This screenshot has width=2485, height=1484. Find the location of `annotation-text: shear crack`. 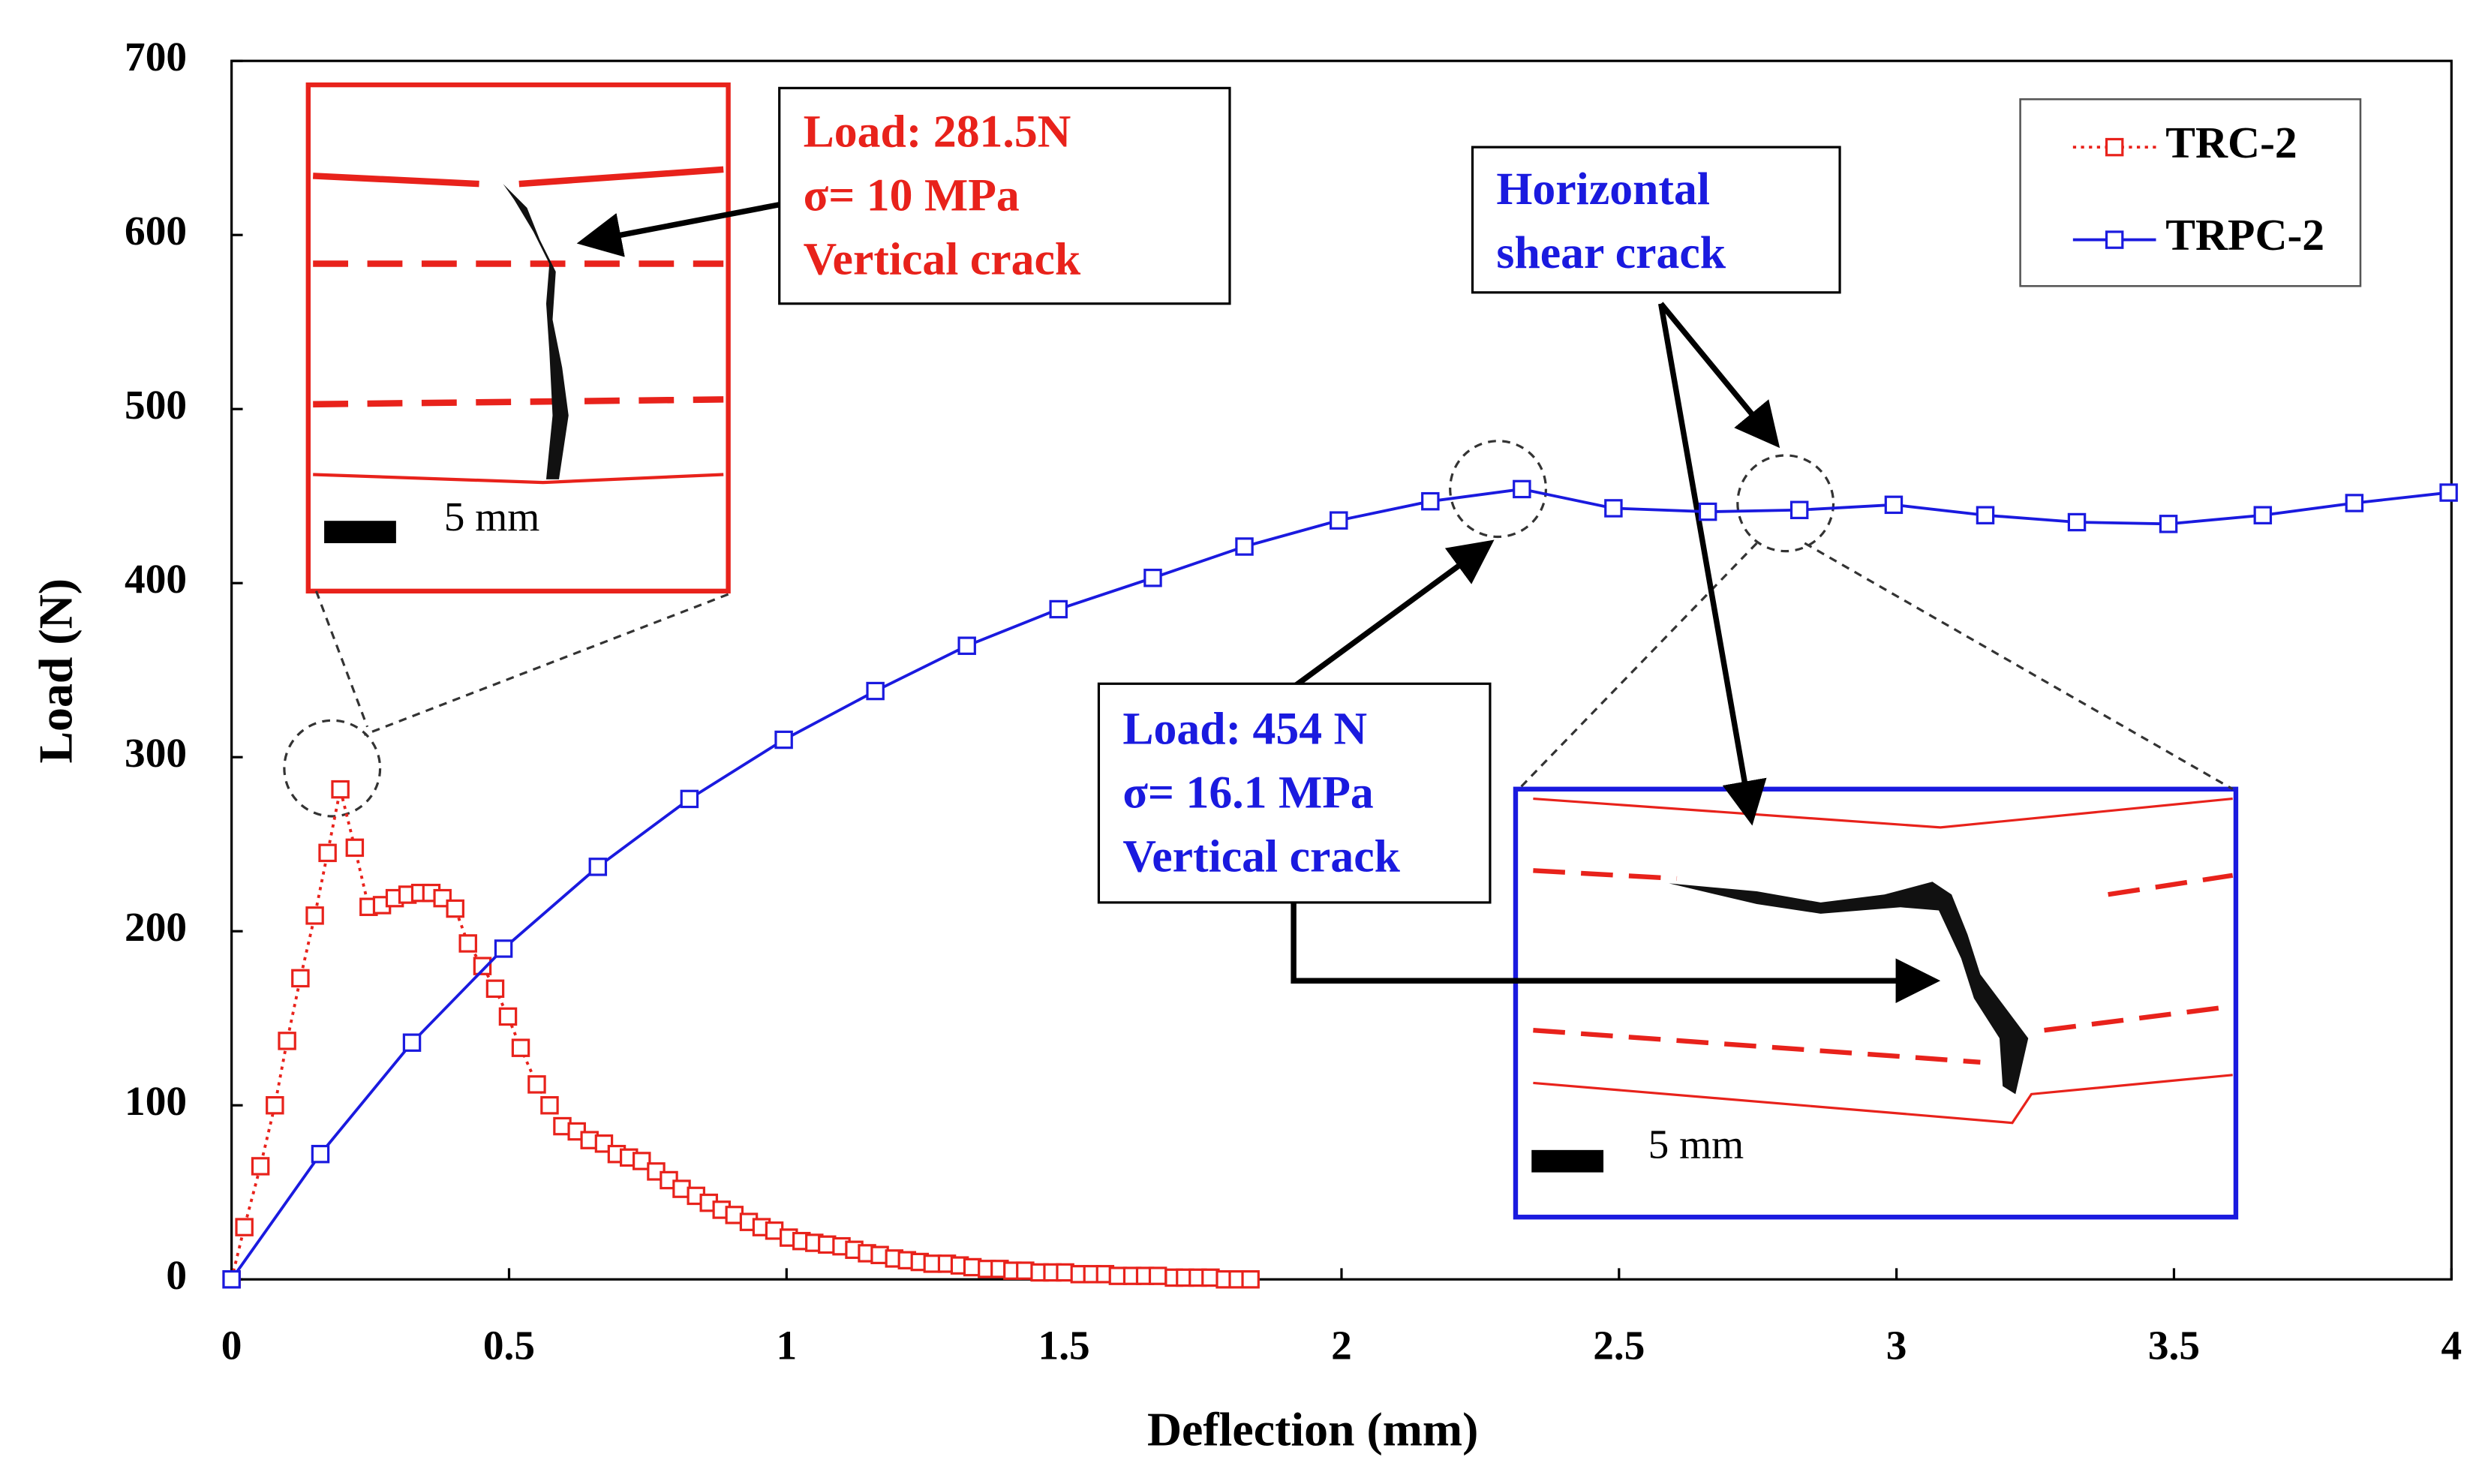

annotation-text: shear crack is located at coordinates (1611, 252).